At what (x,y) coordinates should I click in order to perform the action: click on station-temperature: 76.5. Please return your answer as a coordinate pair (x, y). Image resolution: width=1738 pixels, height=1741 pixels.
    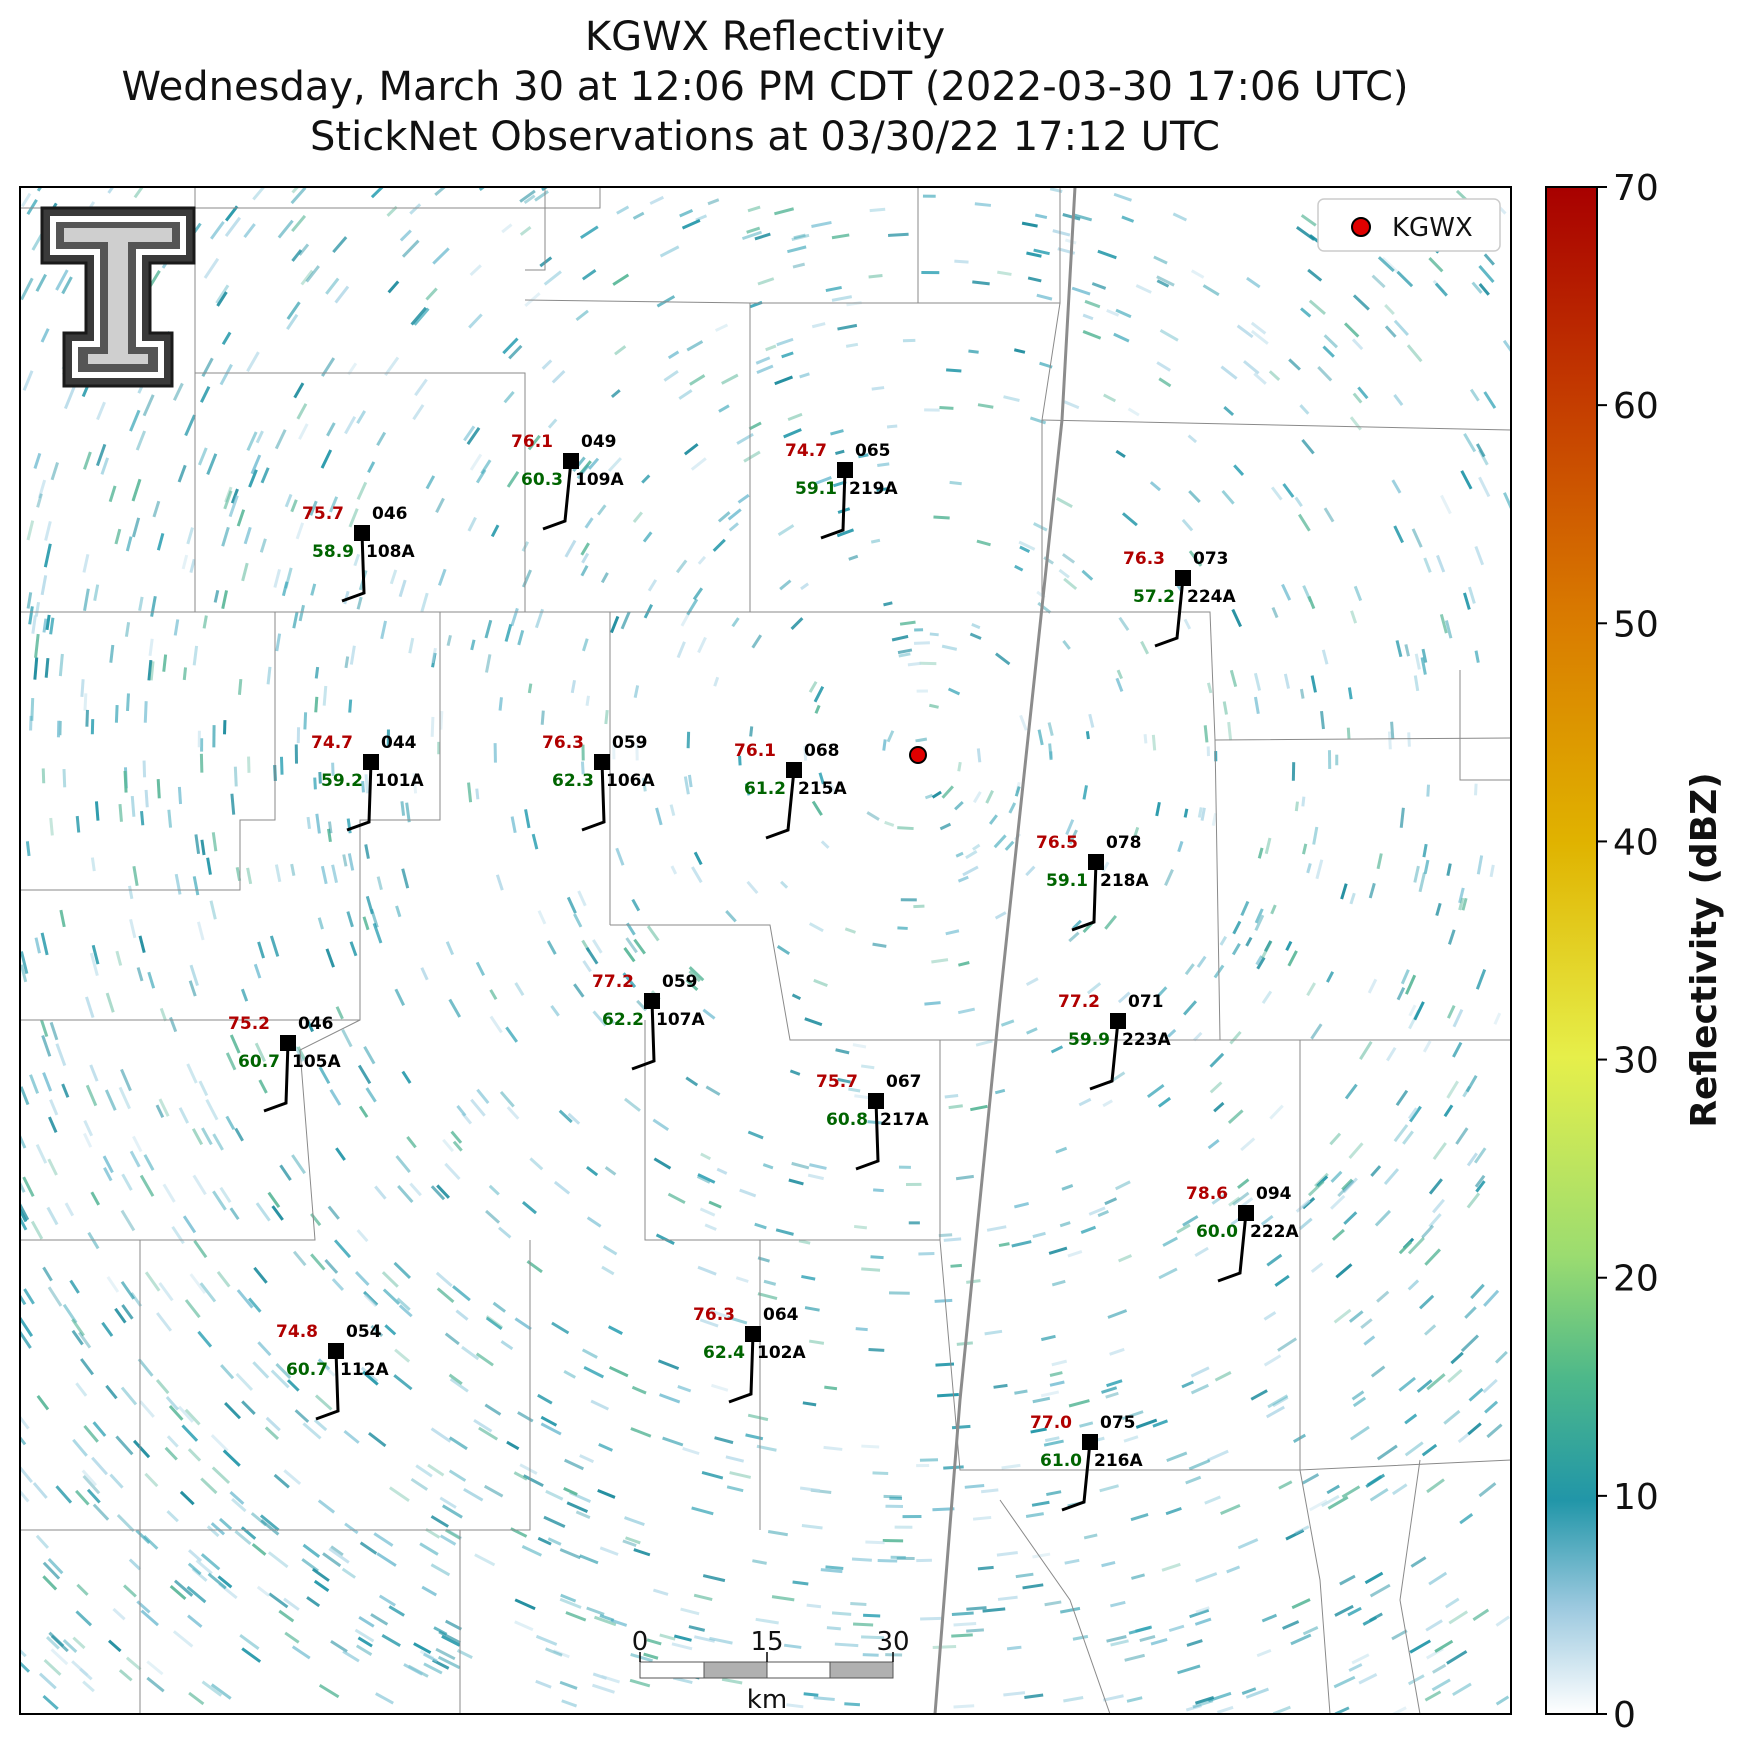
    Looking at the image, I should click on (1057, 843).